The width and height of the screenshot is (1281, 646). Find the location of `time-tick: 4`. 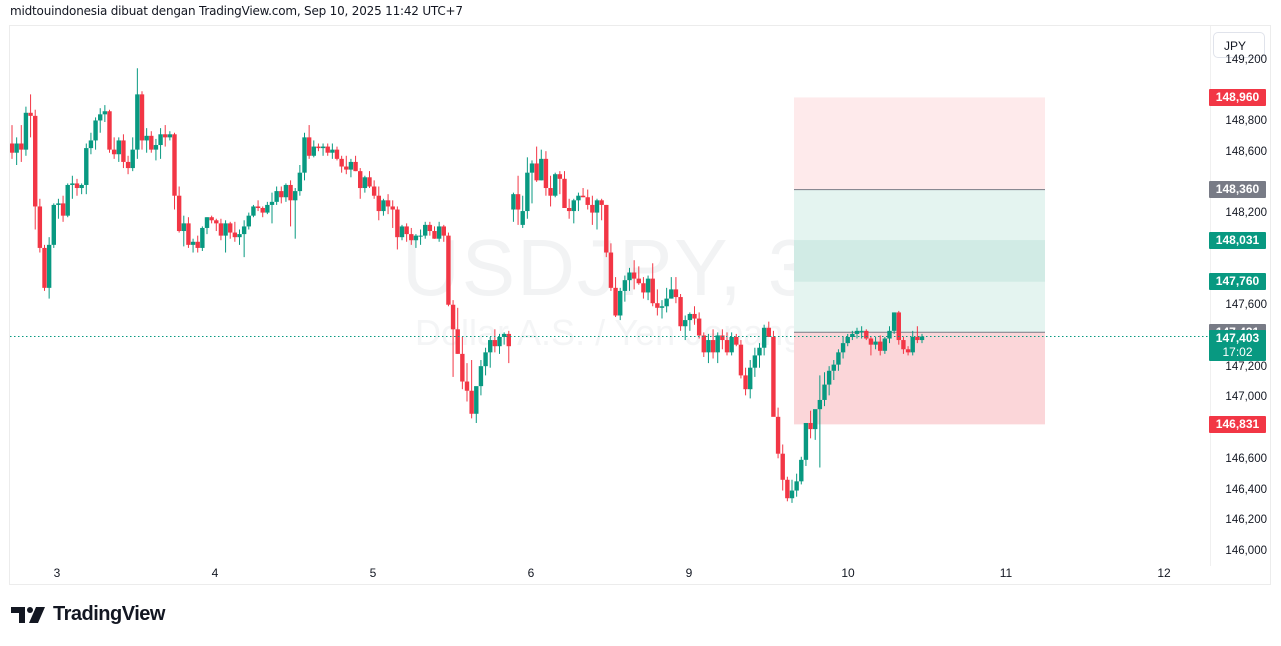

time-tick: 4 is located at coordinates (215, 573).